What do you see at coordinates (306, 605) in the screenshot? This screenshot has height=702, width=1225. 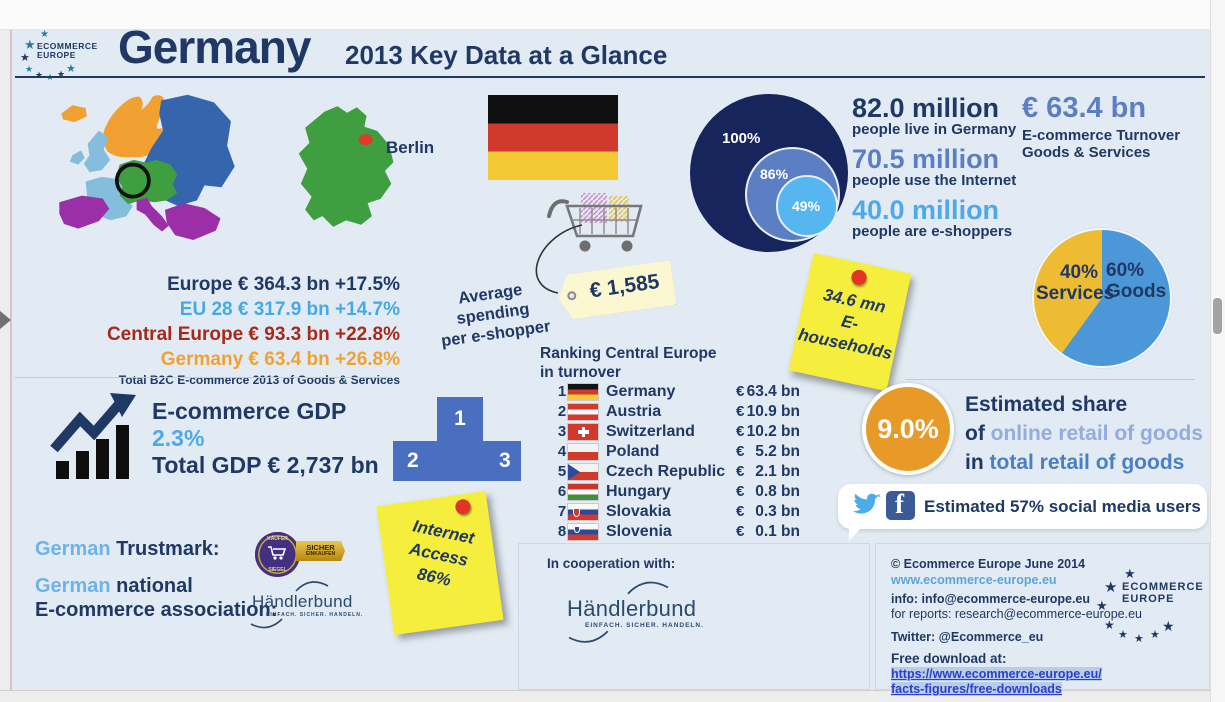 I see `haendlerbund-logo-small: Händlerbund EINFACH. SICHER. HANDELN.` at bounding box center [306, 605].